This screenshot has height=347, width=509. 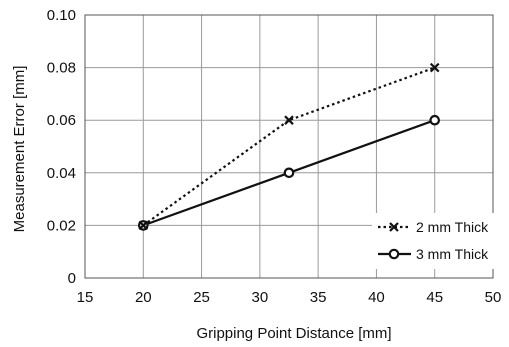 I want to click on legend-background, so click(x=434, y=241).